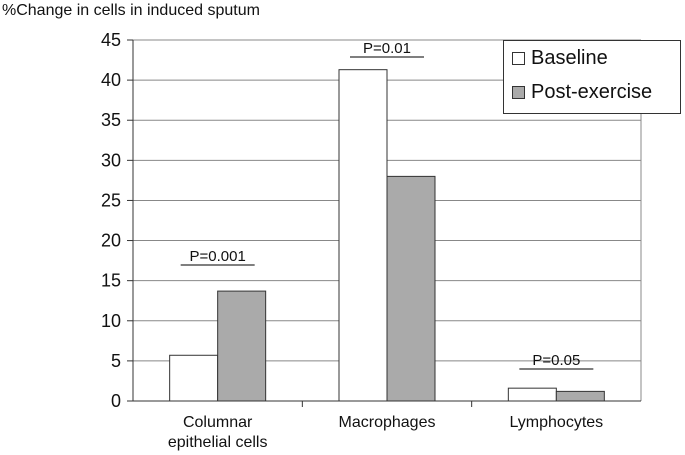  I want to click on x-tick-label: Lymphocytes, so click(556, 423).